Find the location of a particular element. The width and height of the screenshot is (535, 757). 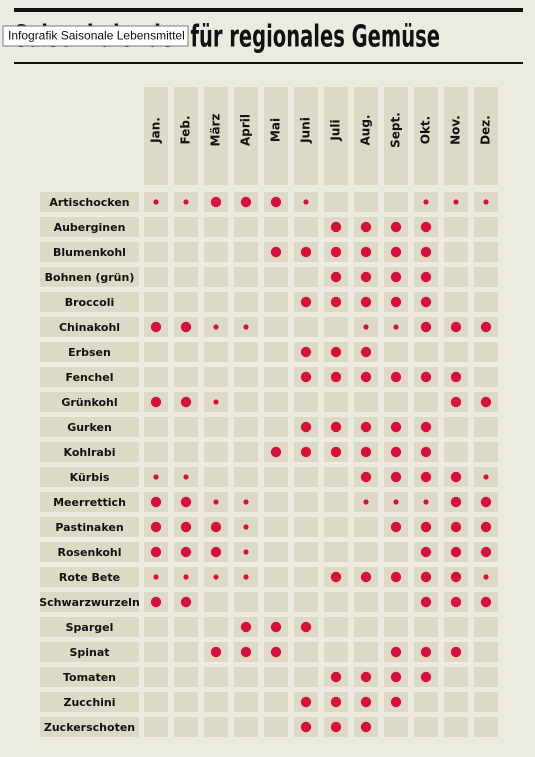

tooltip-box is located at coordinates (95, 36).